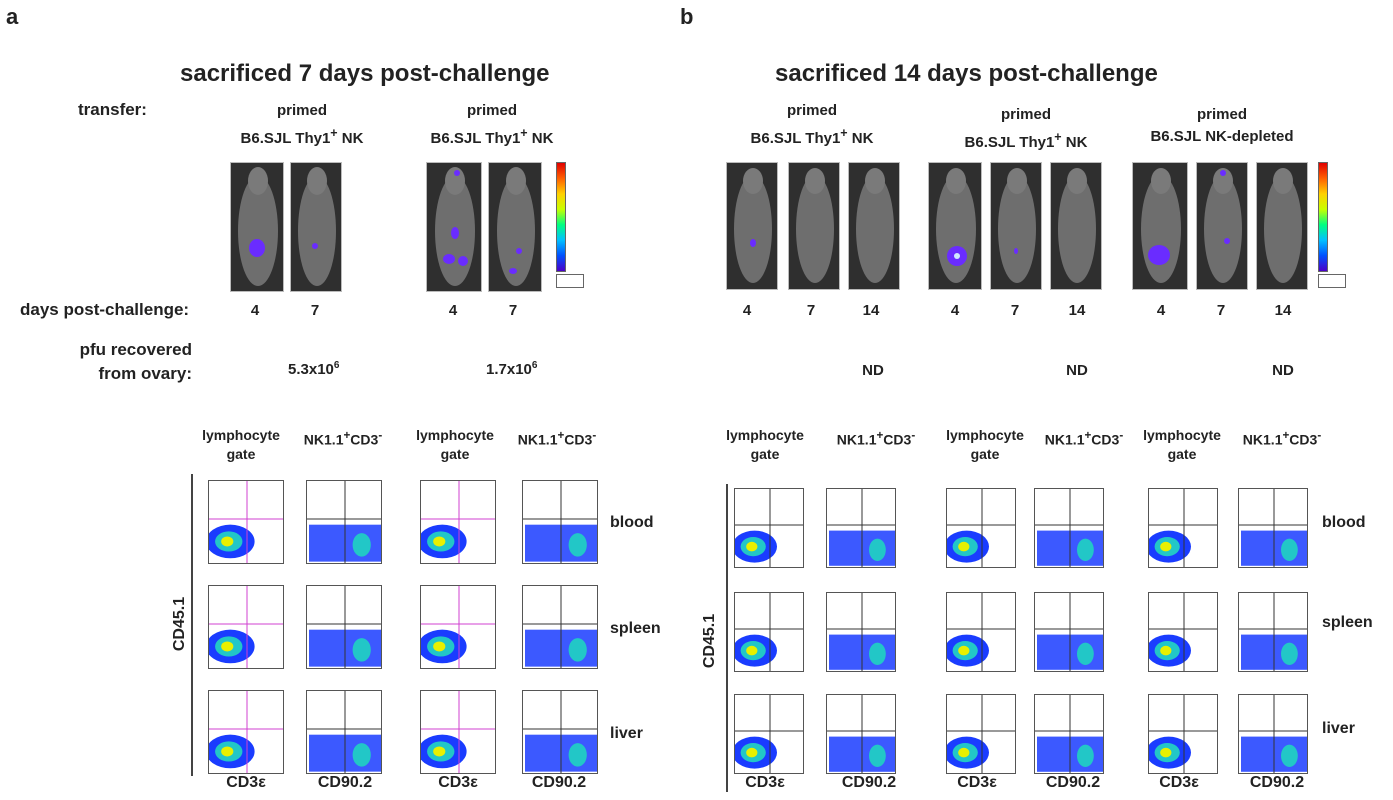  Describe the element at coordinates (492, 124) in the screenshot. I see `panel-a-group-2-label: primed B6.SJL Thy1+ NK` at that location.